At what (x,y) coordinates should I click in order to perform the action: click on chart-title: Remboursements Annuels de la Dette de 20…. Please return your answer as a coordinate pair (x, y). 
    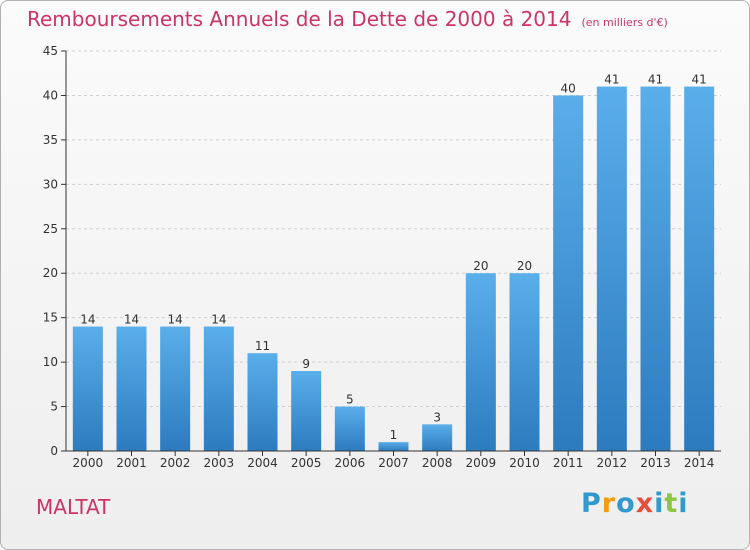
    Looking at the image, I should click on (347, 19).